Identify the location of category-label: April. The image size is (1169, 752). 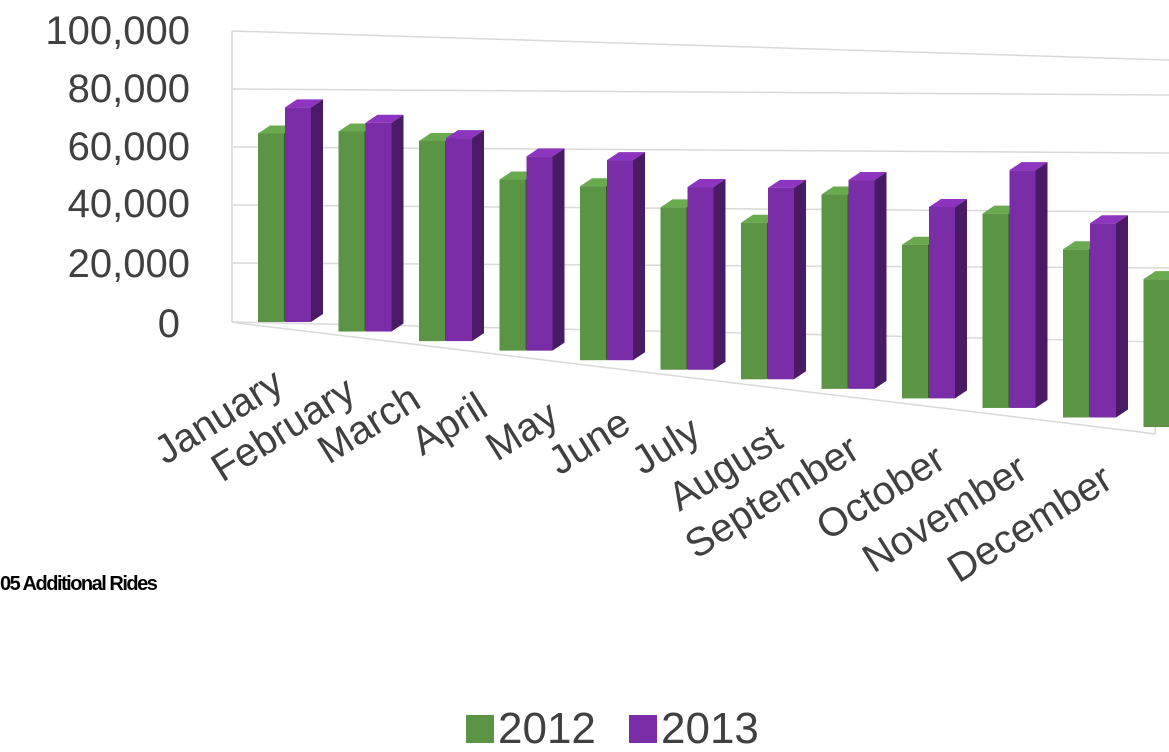
(449, 424).